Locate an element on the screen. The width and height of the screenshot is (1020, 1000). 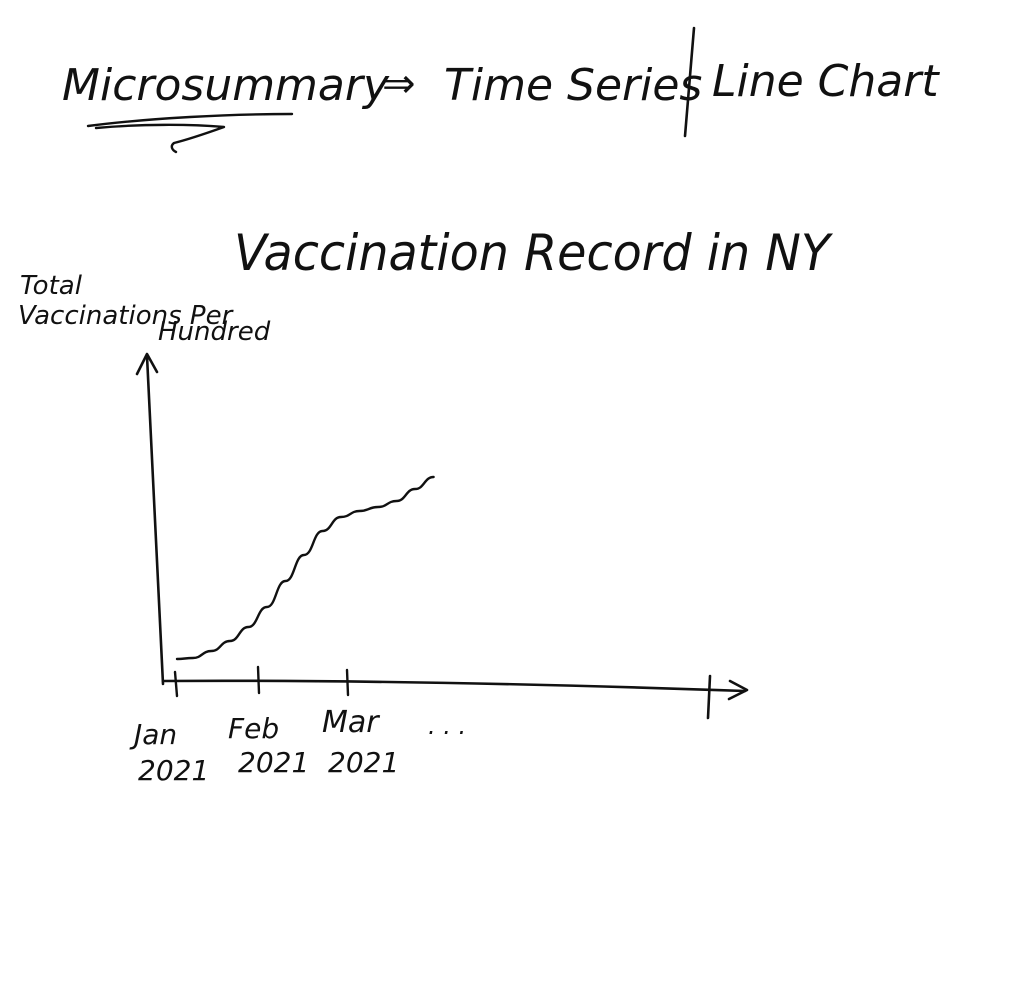
y-axis-label-line-2: Vaccinations Per is located at coordinates (126, 316).